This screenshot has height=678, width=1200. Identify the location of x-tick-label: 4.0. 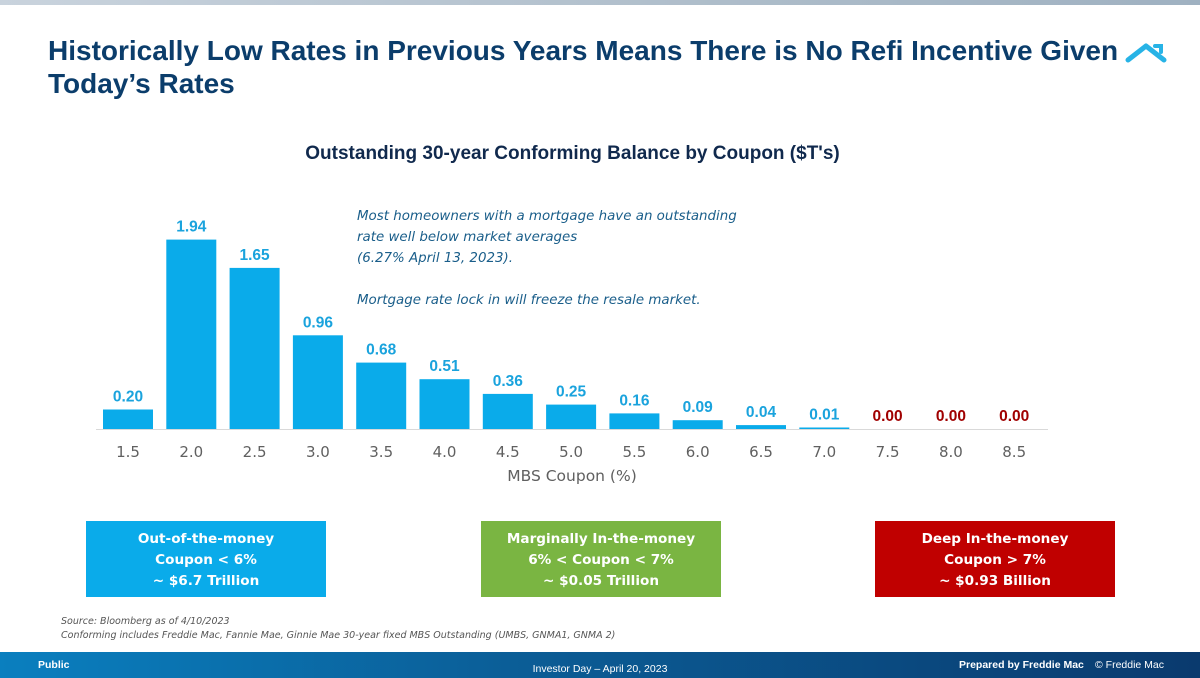
(445, 452).